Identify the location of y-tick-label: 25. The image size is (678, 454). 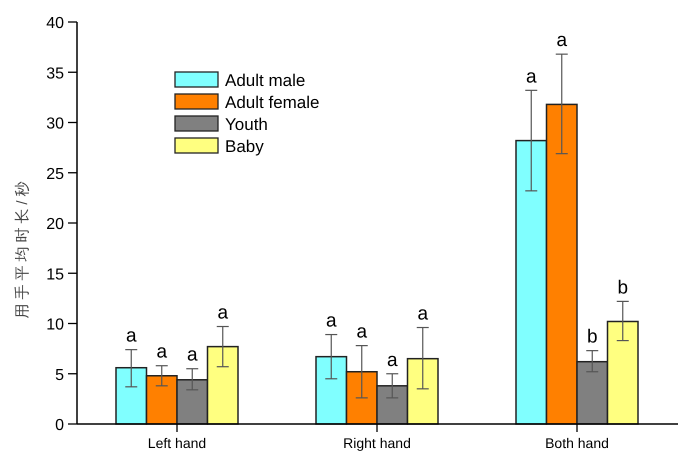
(55, 174).